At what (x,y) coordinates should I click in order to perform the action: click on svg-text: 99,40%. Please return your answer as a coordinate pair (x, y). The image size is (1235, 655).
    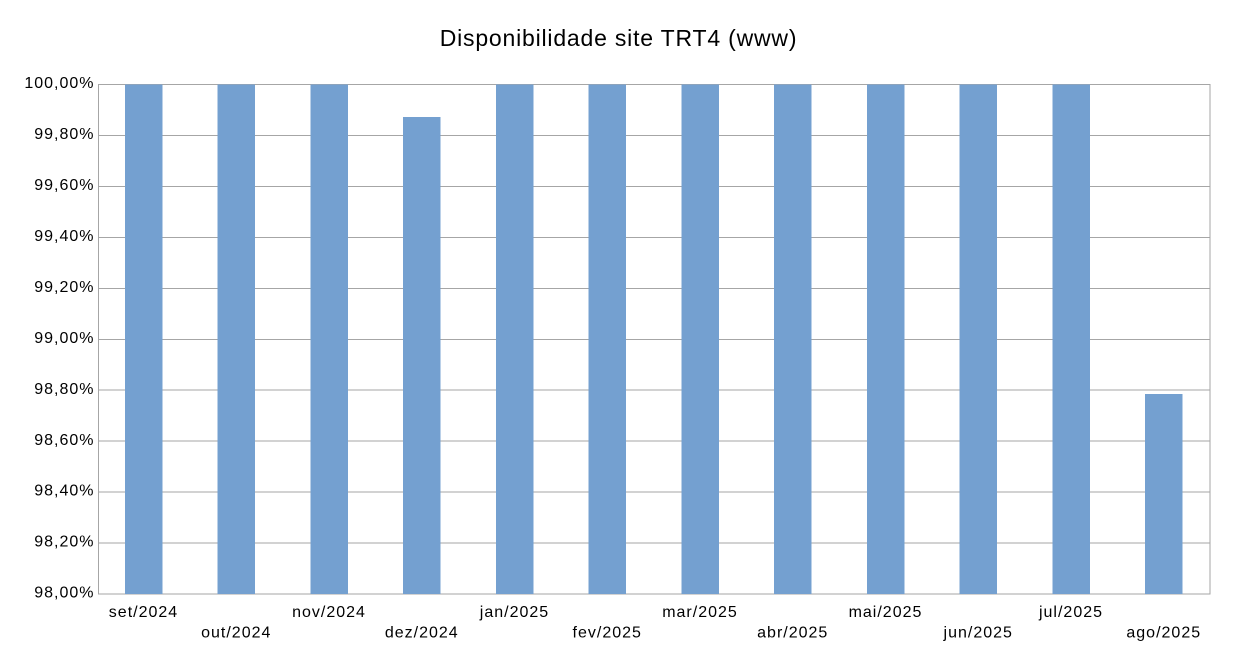
    Looking at the image, I should click on (64, 236).